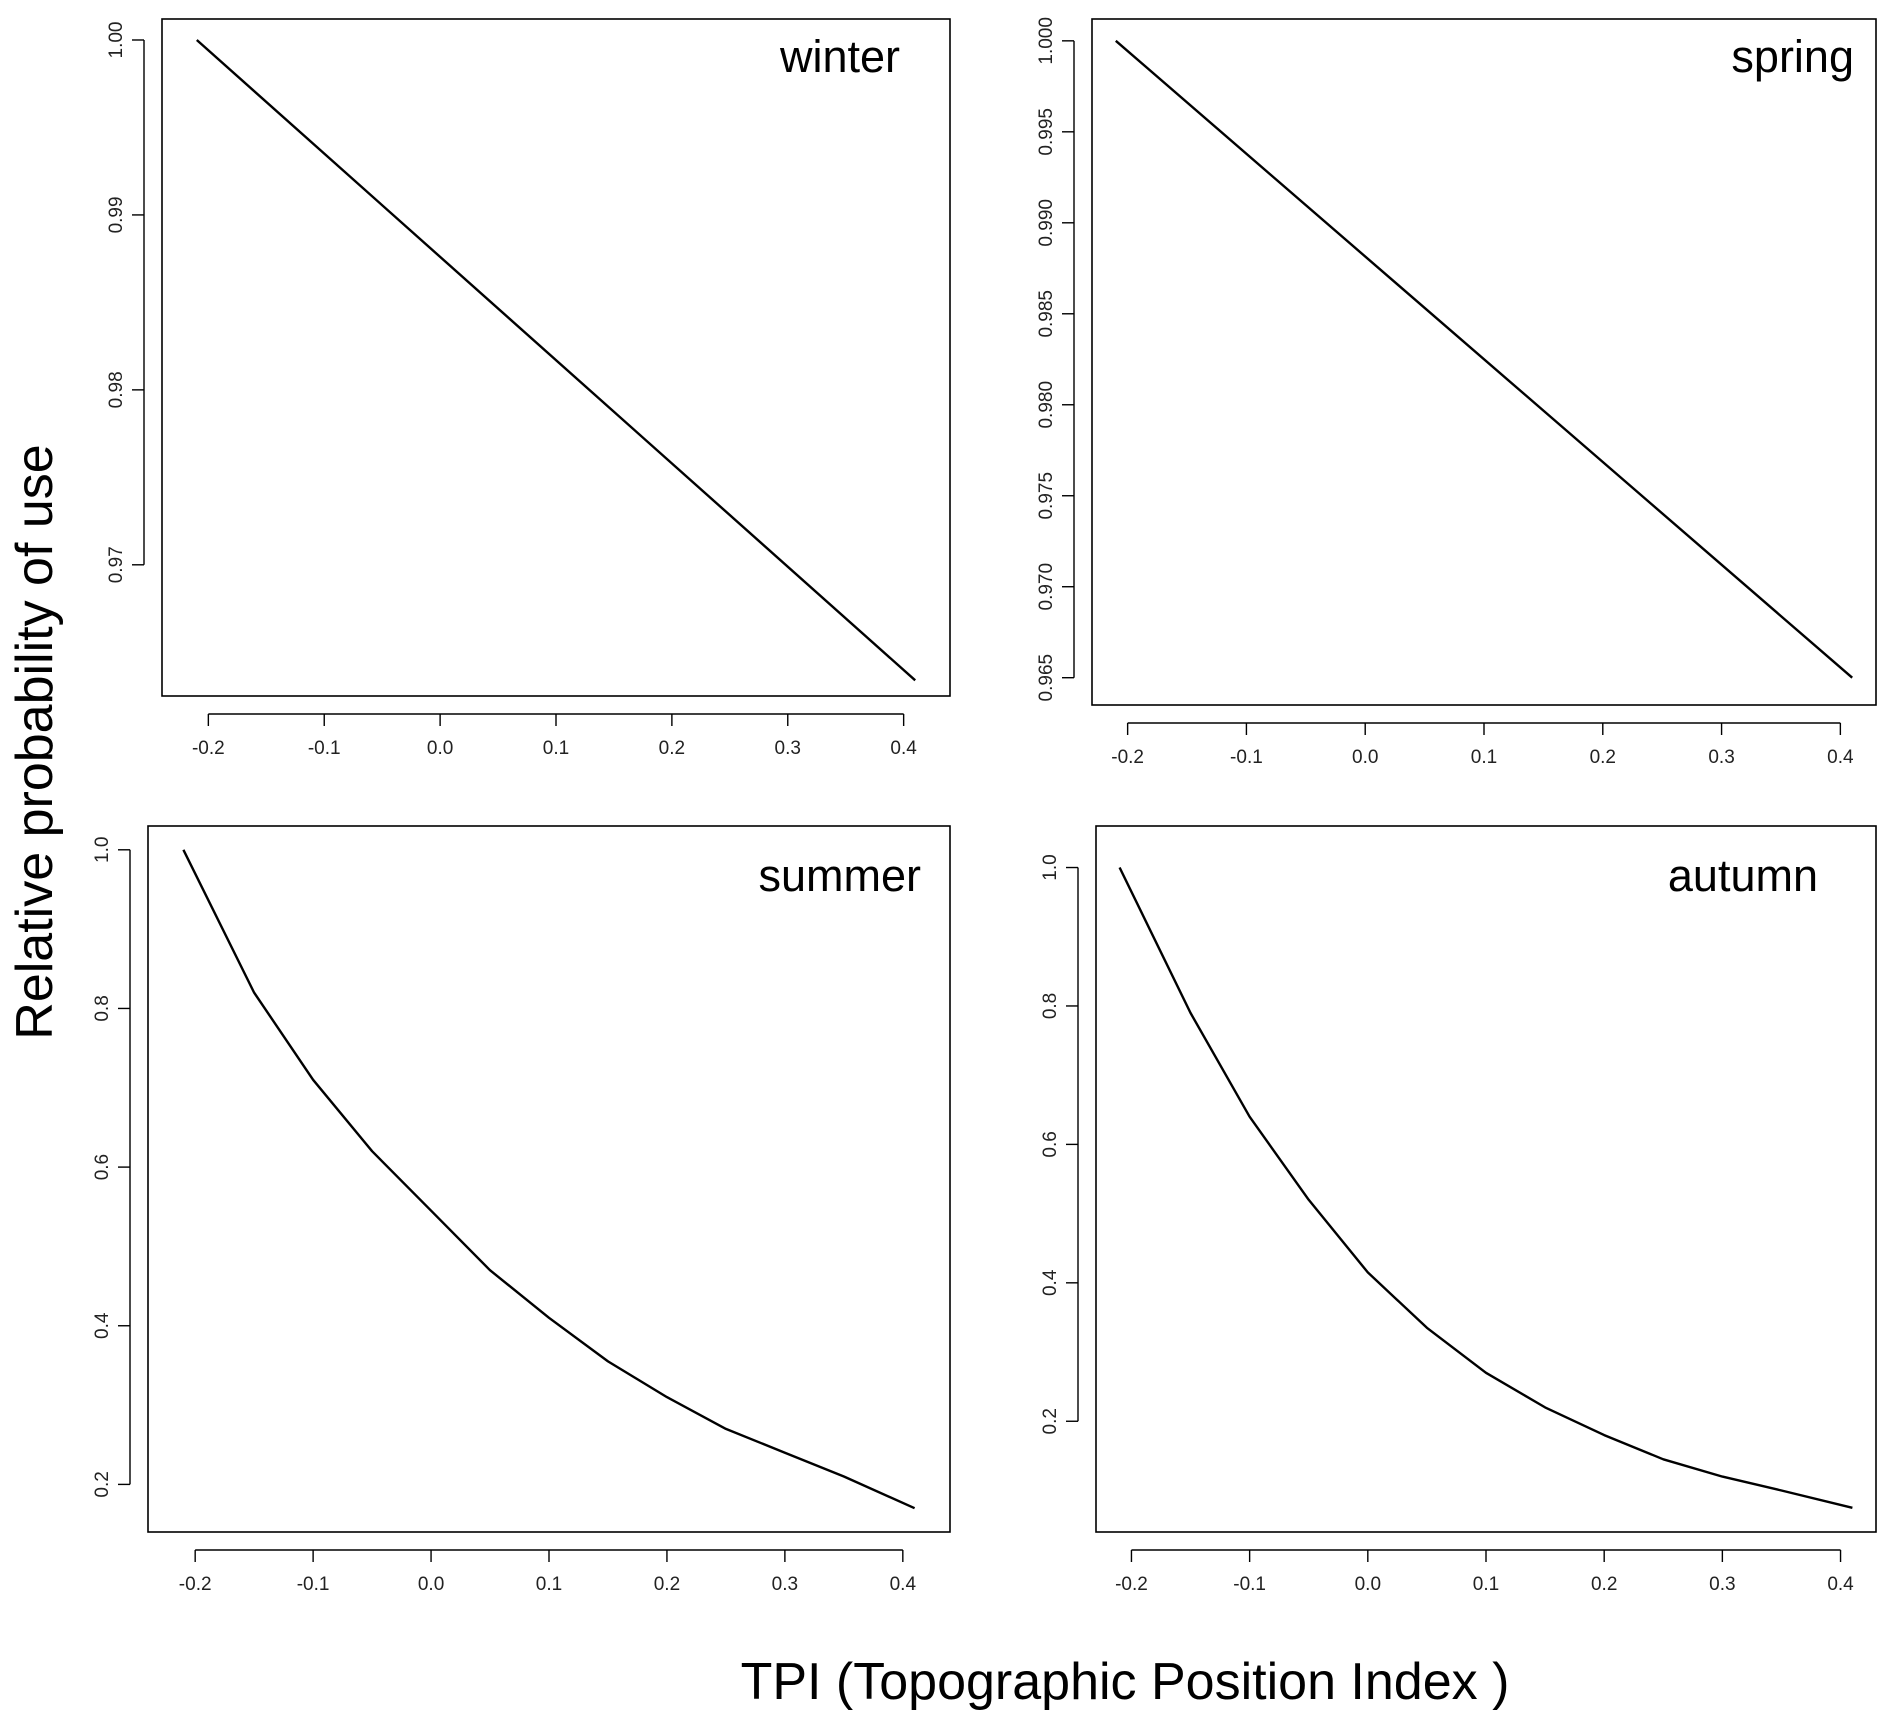  I want to click on season-label: winter, so click(839, 56).